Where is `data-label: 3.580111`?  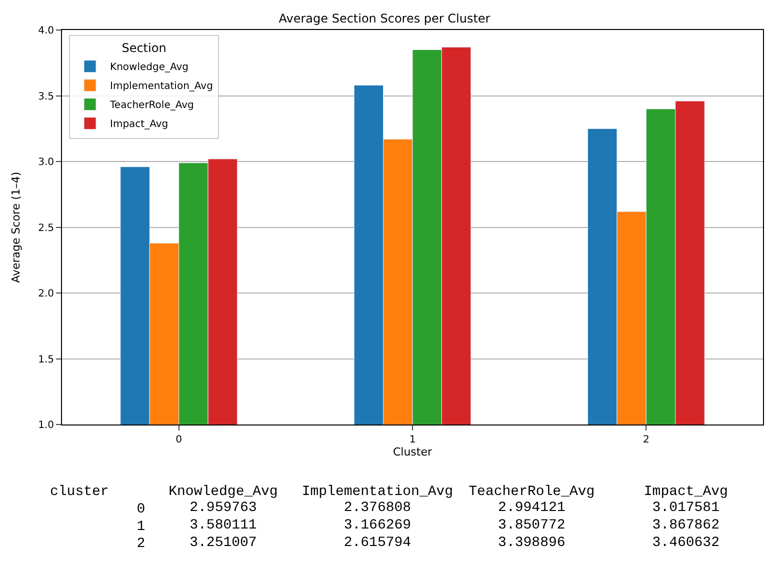
data-label: 3.580111 is located at coordinates (223, 525).